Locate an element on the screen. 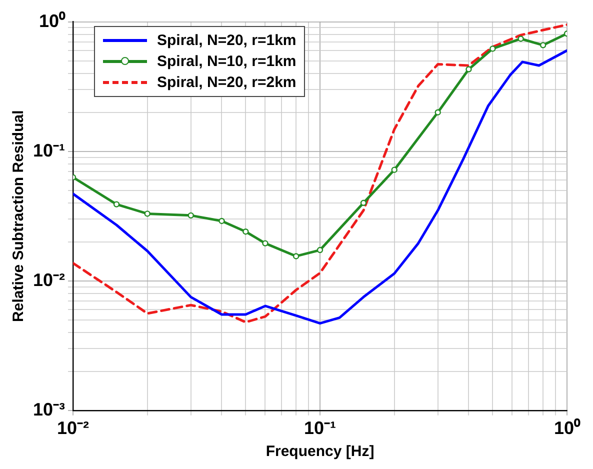 Image resolution: width=593 pixels, height=469 pixels. y-tick-label: 10⁻¹ is located at coordinates (49, 150).